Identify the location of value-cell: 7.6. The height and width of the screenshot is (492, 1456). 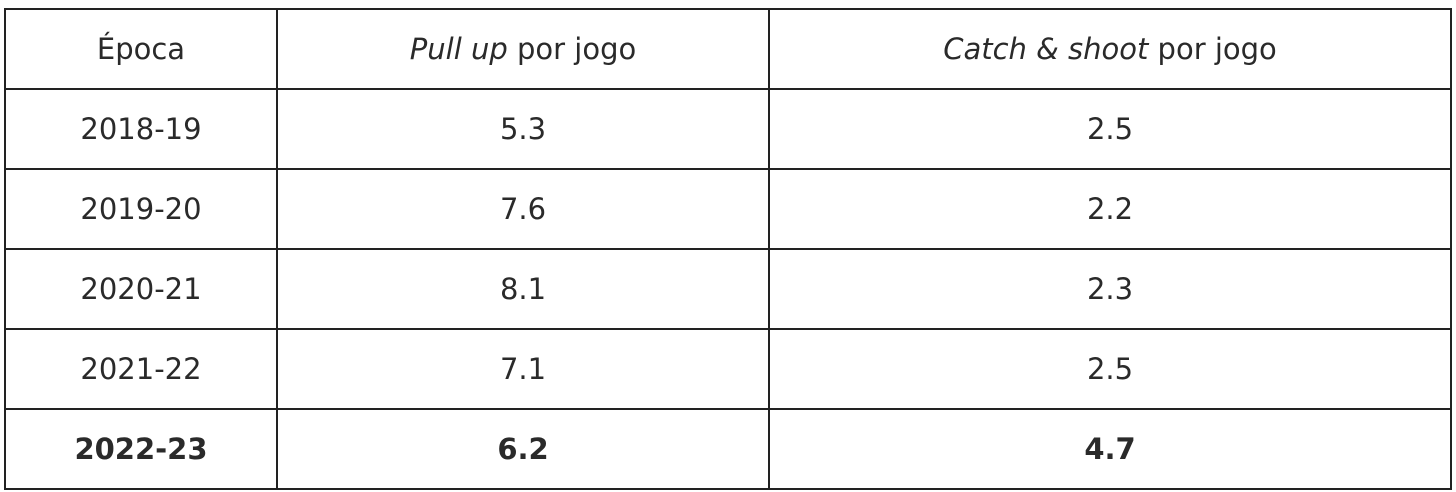
(523, 209).